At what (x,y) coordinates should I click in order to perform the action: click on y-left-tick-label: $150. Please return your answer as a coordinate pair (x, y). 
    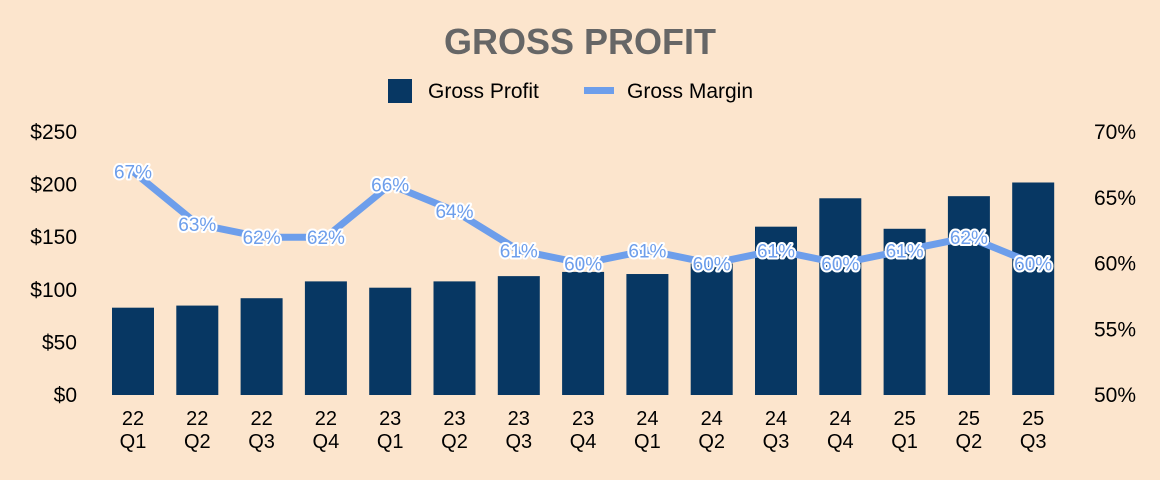
    Looking at the image, I should click on (53, 237).